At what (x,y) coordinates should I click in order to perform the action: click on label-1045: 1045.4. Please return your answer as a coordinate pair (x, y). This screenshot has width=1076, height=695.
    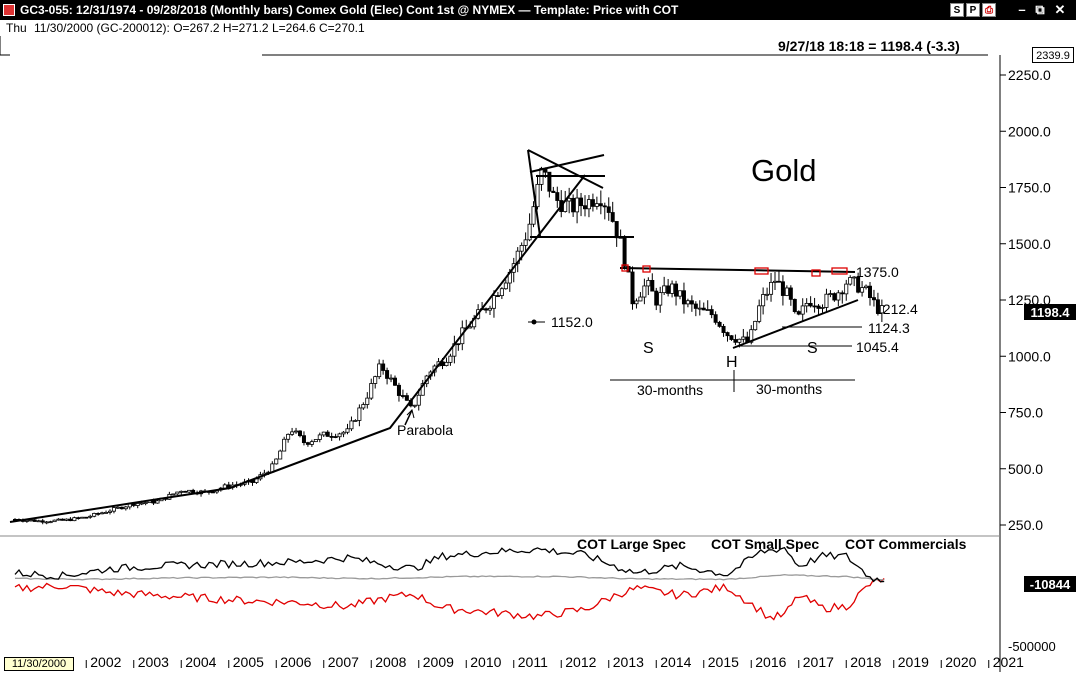
    Looking at the image, I should click on (877, 347).